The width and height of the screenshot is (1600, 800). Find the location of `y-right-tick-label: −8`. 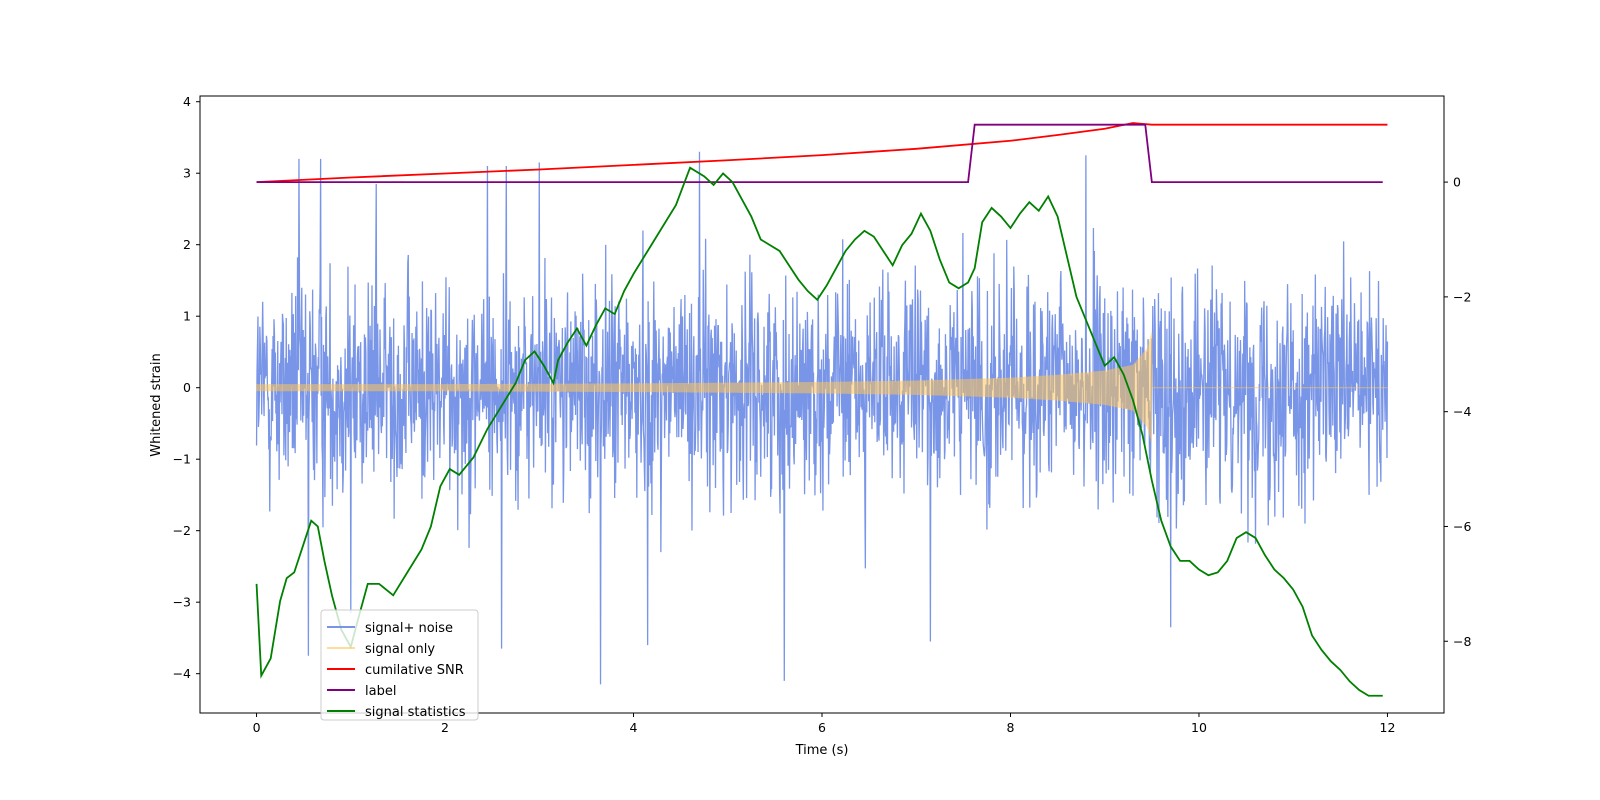

y-right-tick-label: −8 is located at coordinates (1462, 641).